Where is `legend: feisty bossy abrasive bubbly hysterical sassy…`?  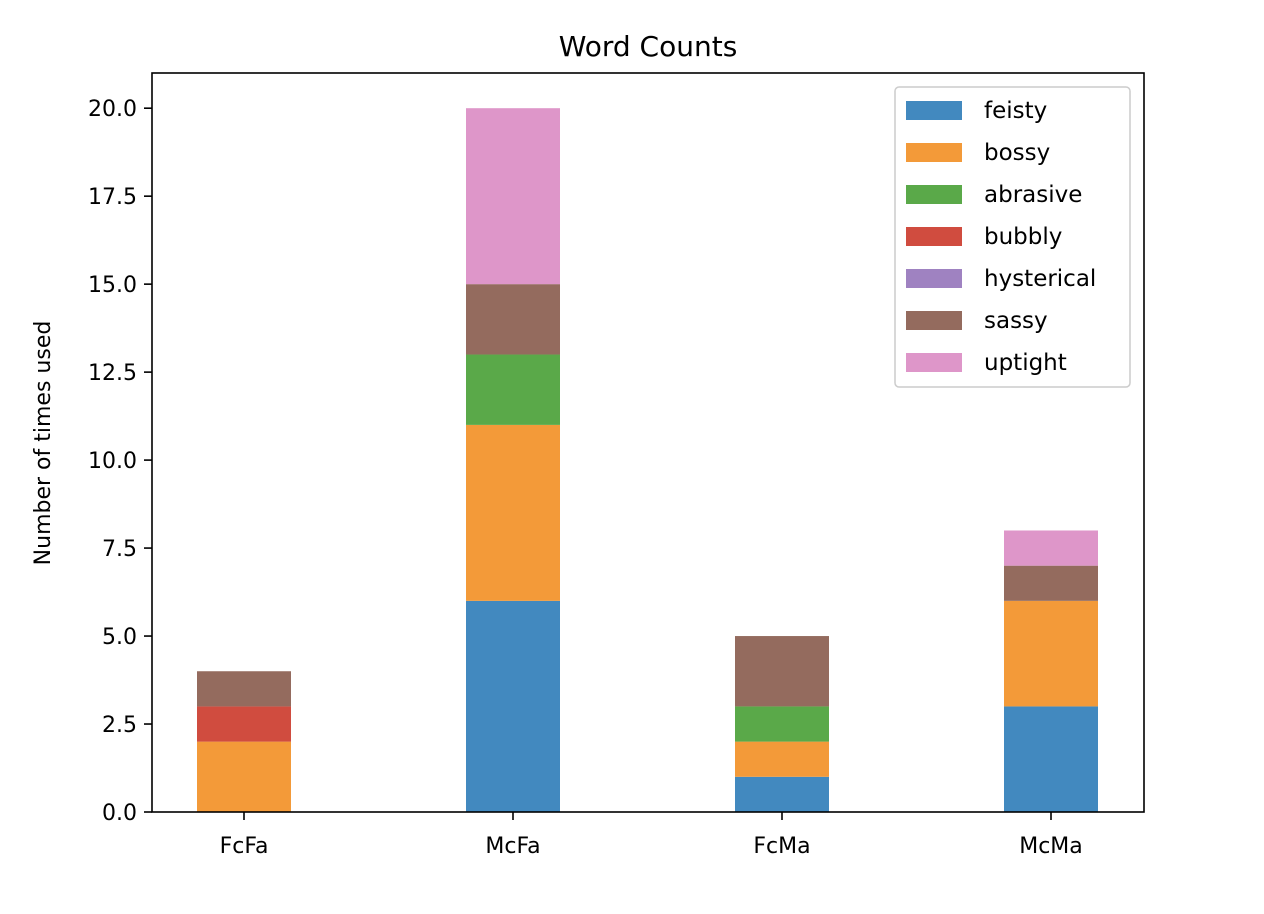
legend: feisty bossy abrasive bubbly hysterical sassy… is located at coordinates (1012, 237).